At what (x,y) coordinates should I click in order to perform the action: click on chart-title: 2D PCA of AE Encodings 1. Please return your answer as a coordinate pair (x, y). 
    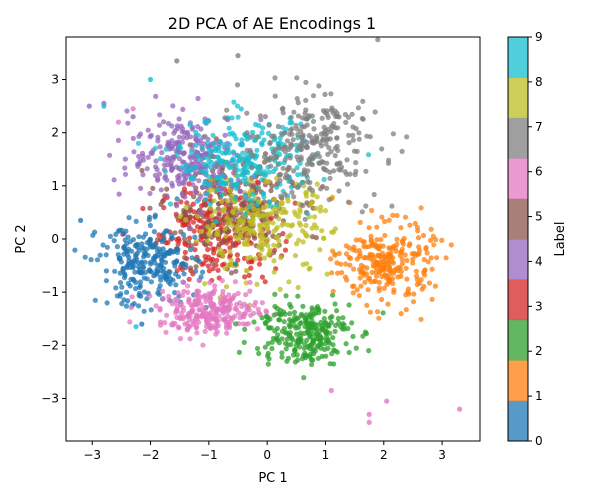
    Looking at the image, I should click on (272, 23).